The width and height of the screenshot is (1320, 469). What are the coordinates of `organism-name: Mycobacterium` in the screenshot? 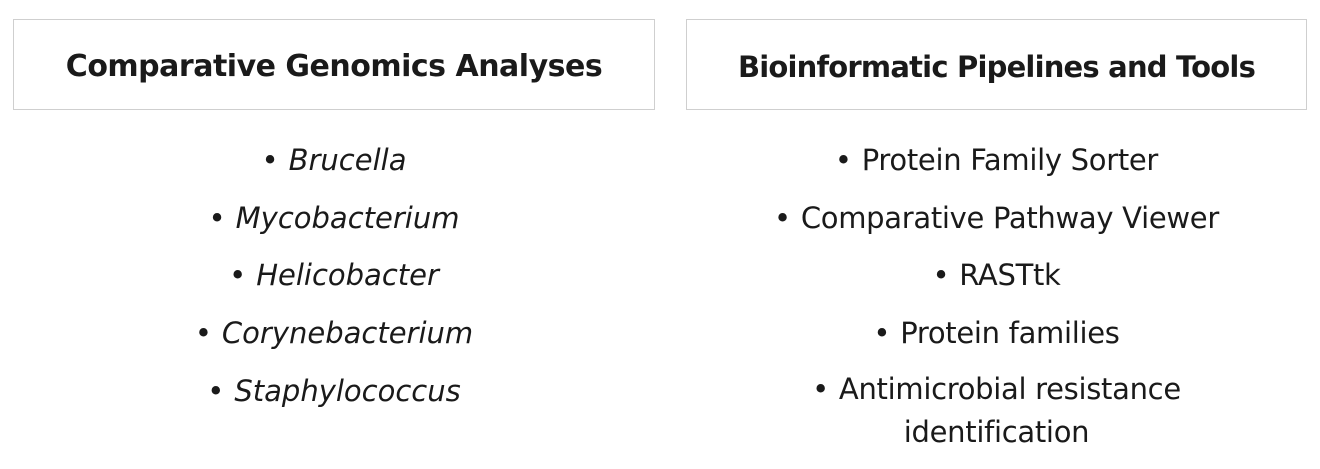 It's located at (347, 217).